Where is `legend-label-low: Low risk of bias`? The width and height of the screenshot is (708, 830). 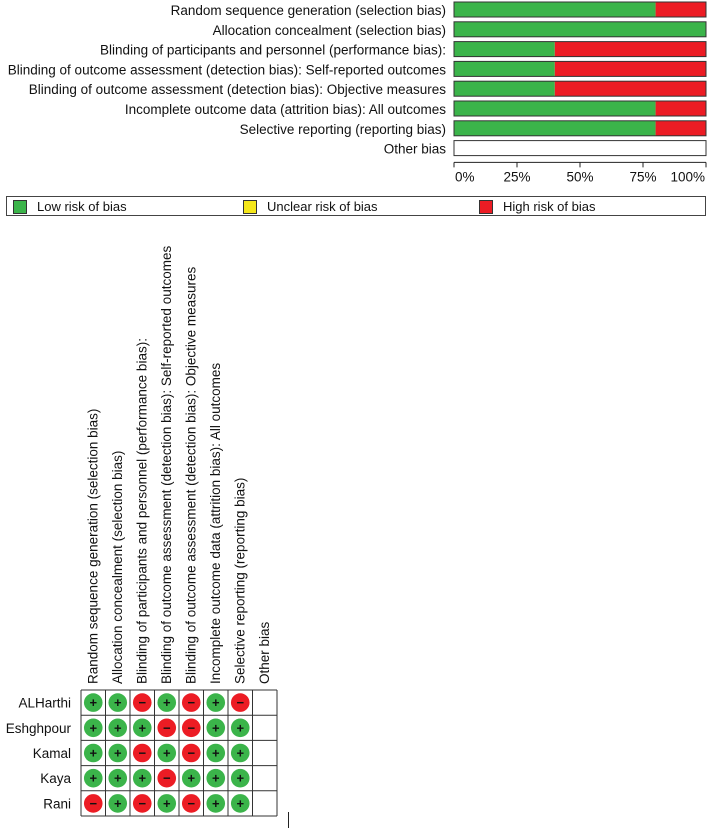
legend-label-low: Low risk of bias is located at coordinates (82, 206).